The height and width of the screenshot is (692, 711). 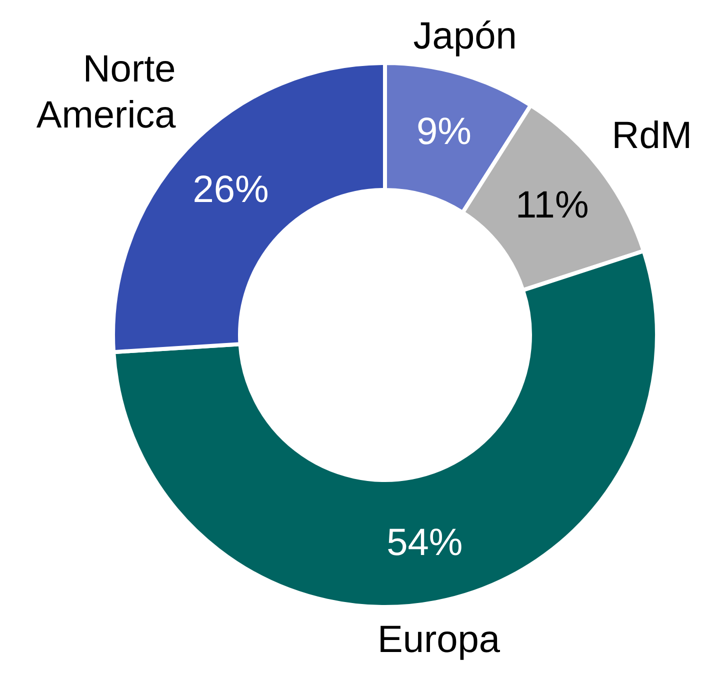 I want to click on data-label: 11%, so click(x=552, y=205).